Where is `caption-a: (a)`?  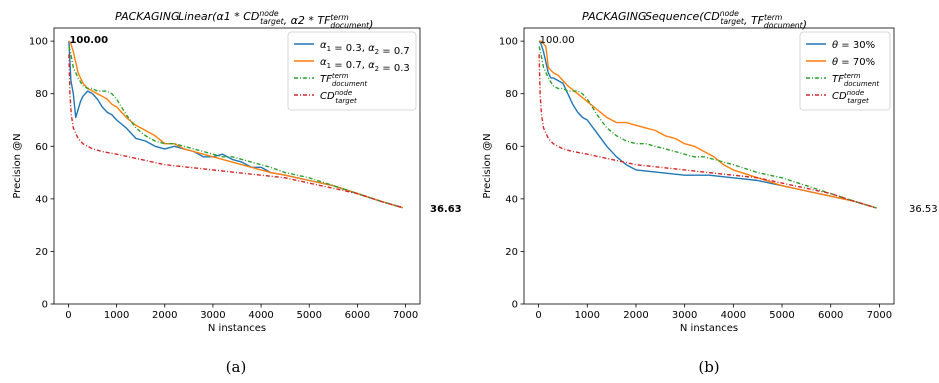
caption-a: (a) is located at coordinates (236, 367).